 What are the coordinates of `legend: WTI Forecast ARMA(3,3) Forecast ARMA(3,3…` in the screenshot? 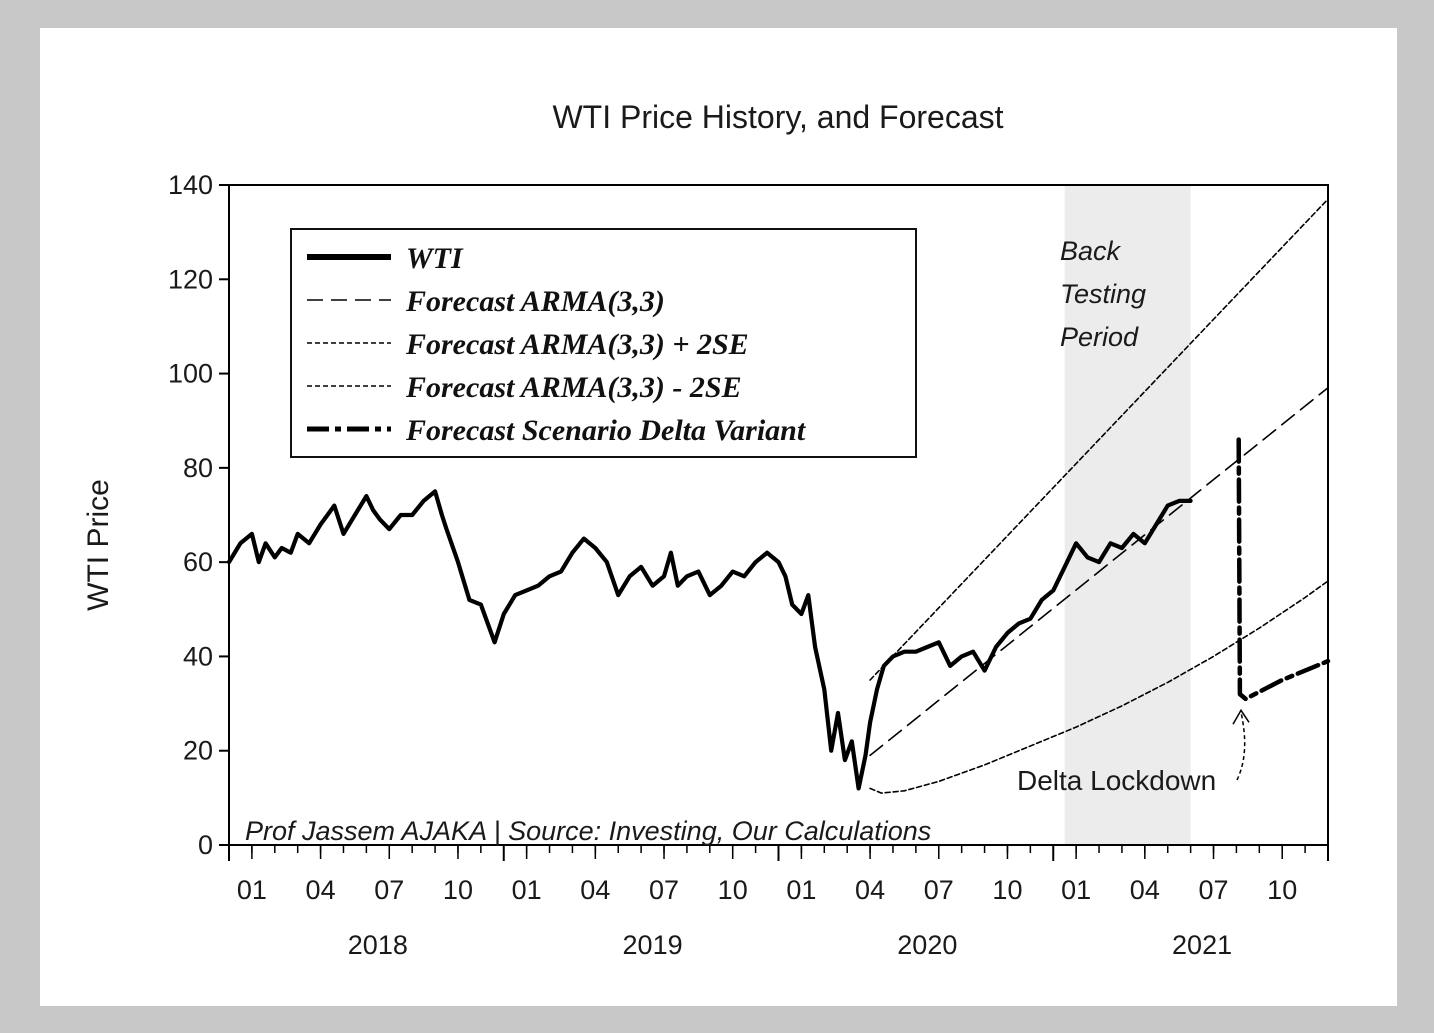 It's located at (603, 343).